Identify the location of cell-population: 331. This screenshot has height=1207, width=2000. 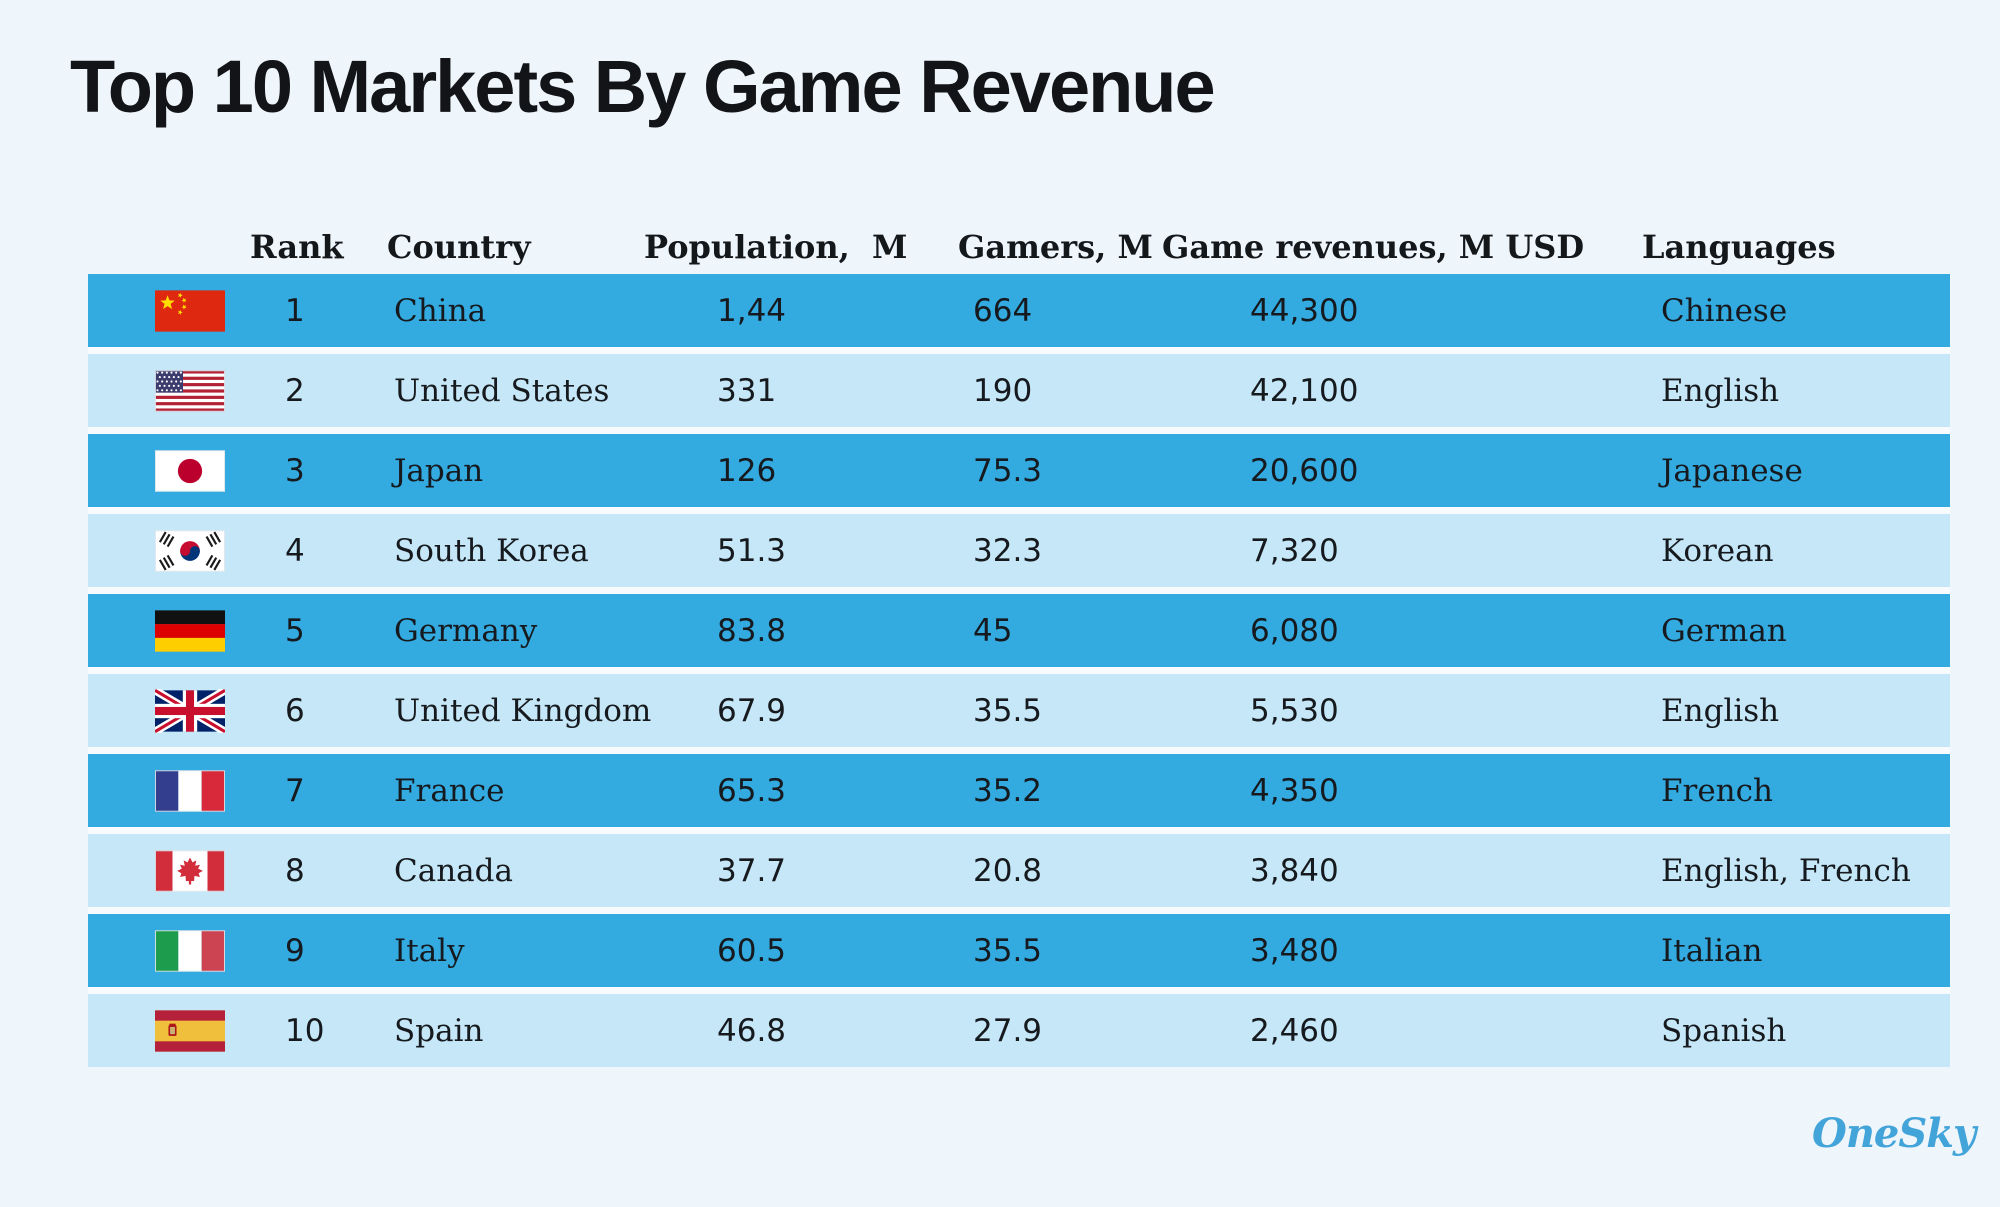
(747, 390).